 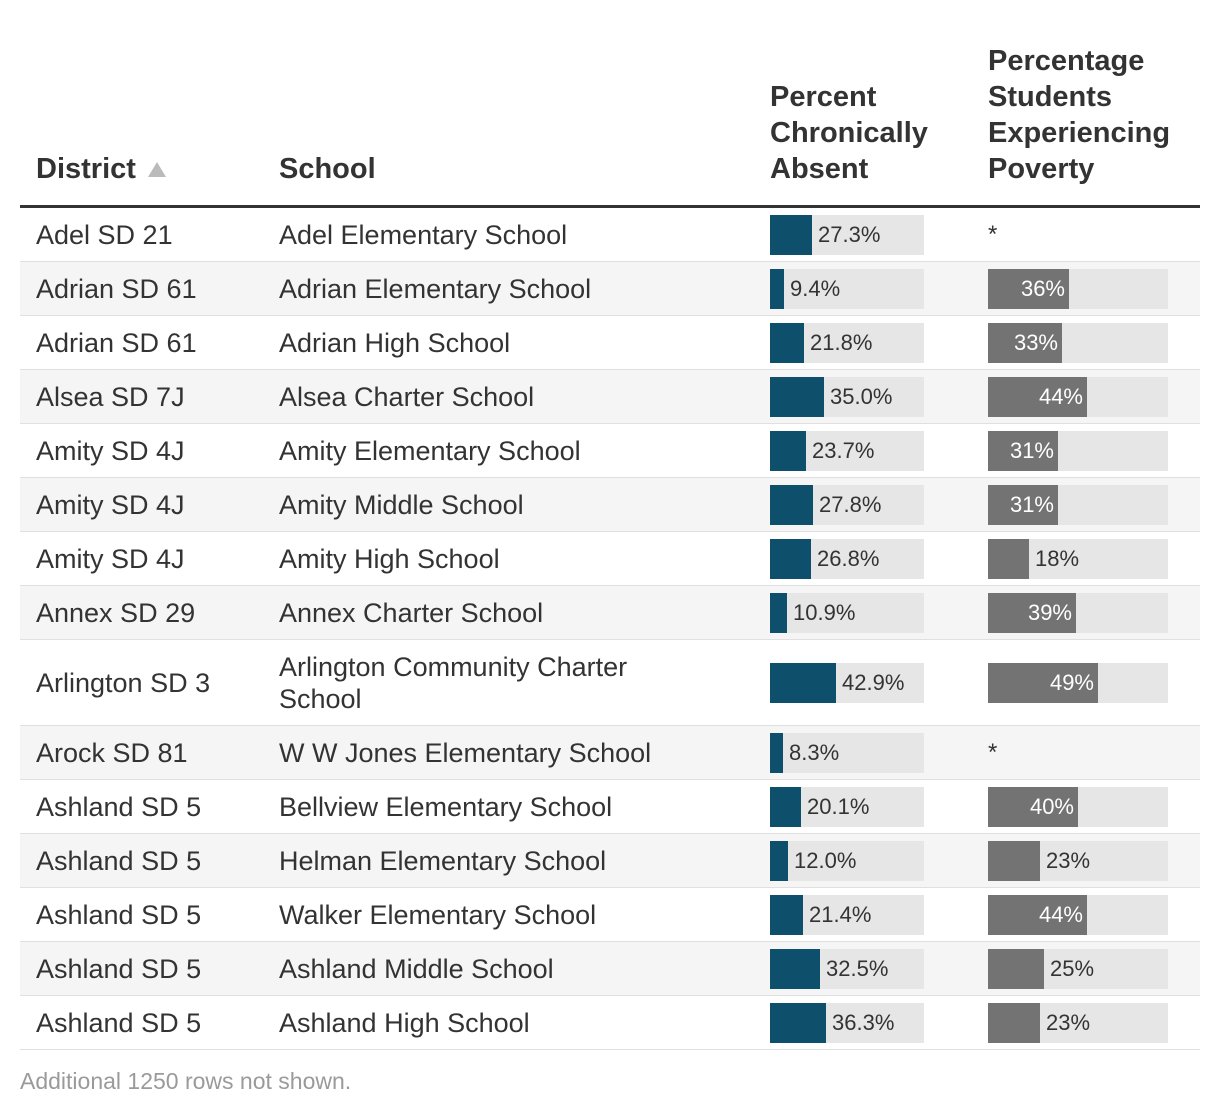 I want to click on cell-school: Adrian High School, so click(x=395, y=342).